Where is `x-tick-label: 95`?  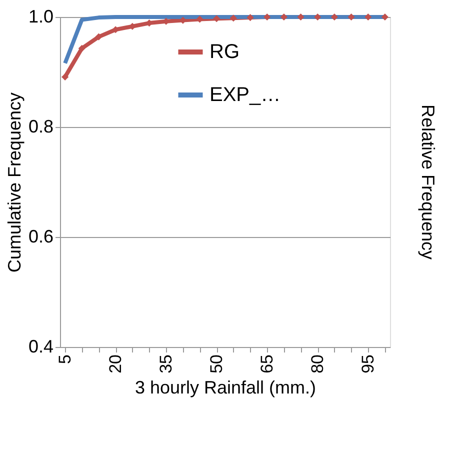
x-tick-label: 95 is located at coordinates (368, 364).